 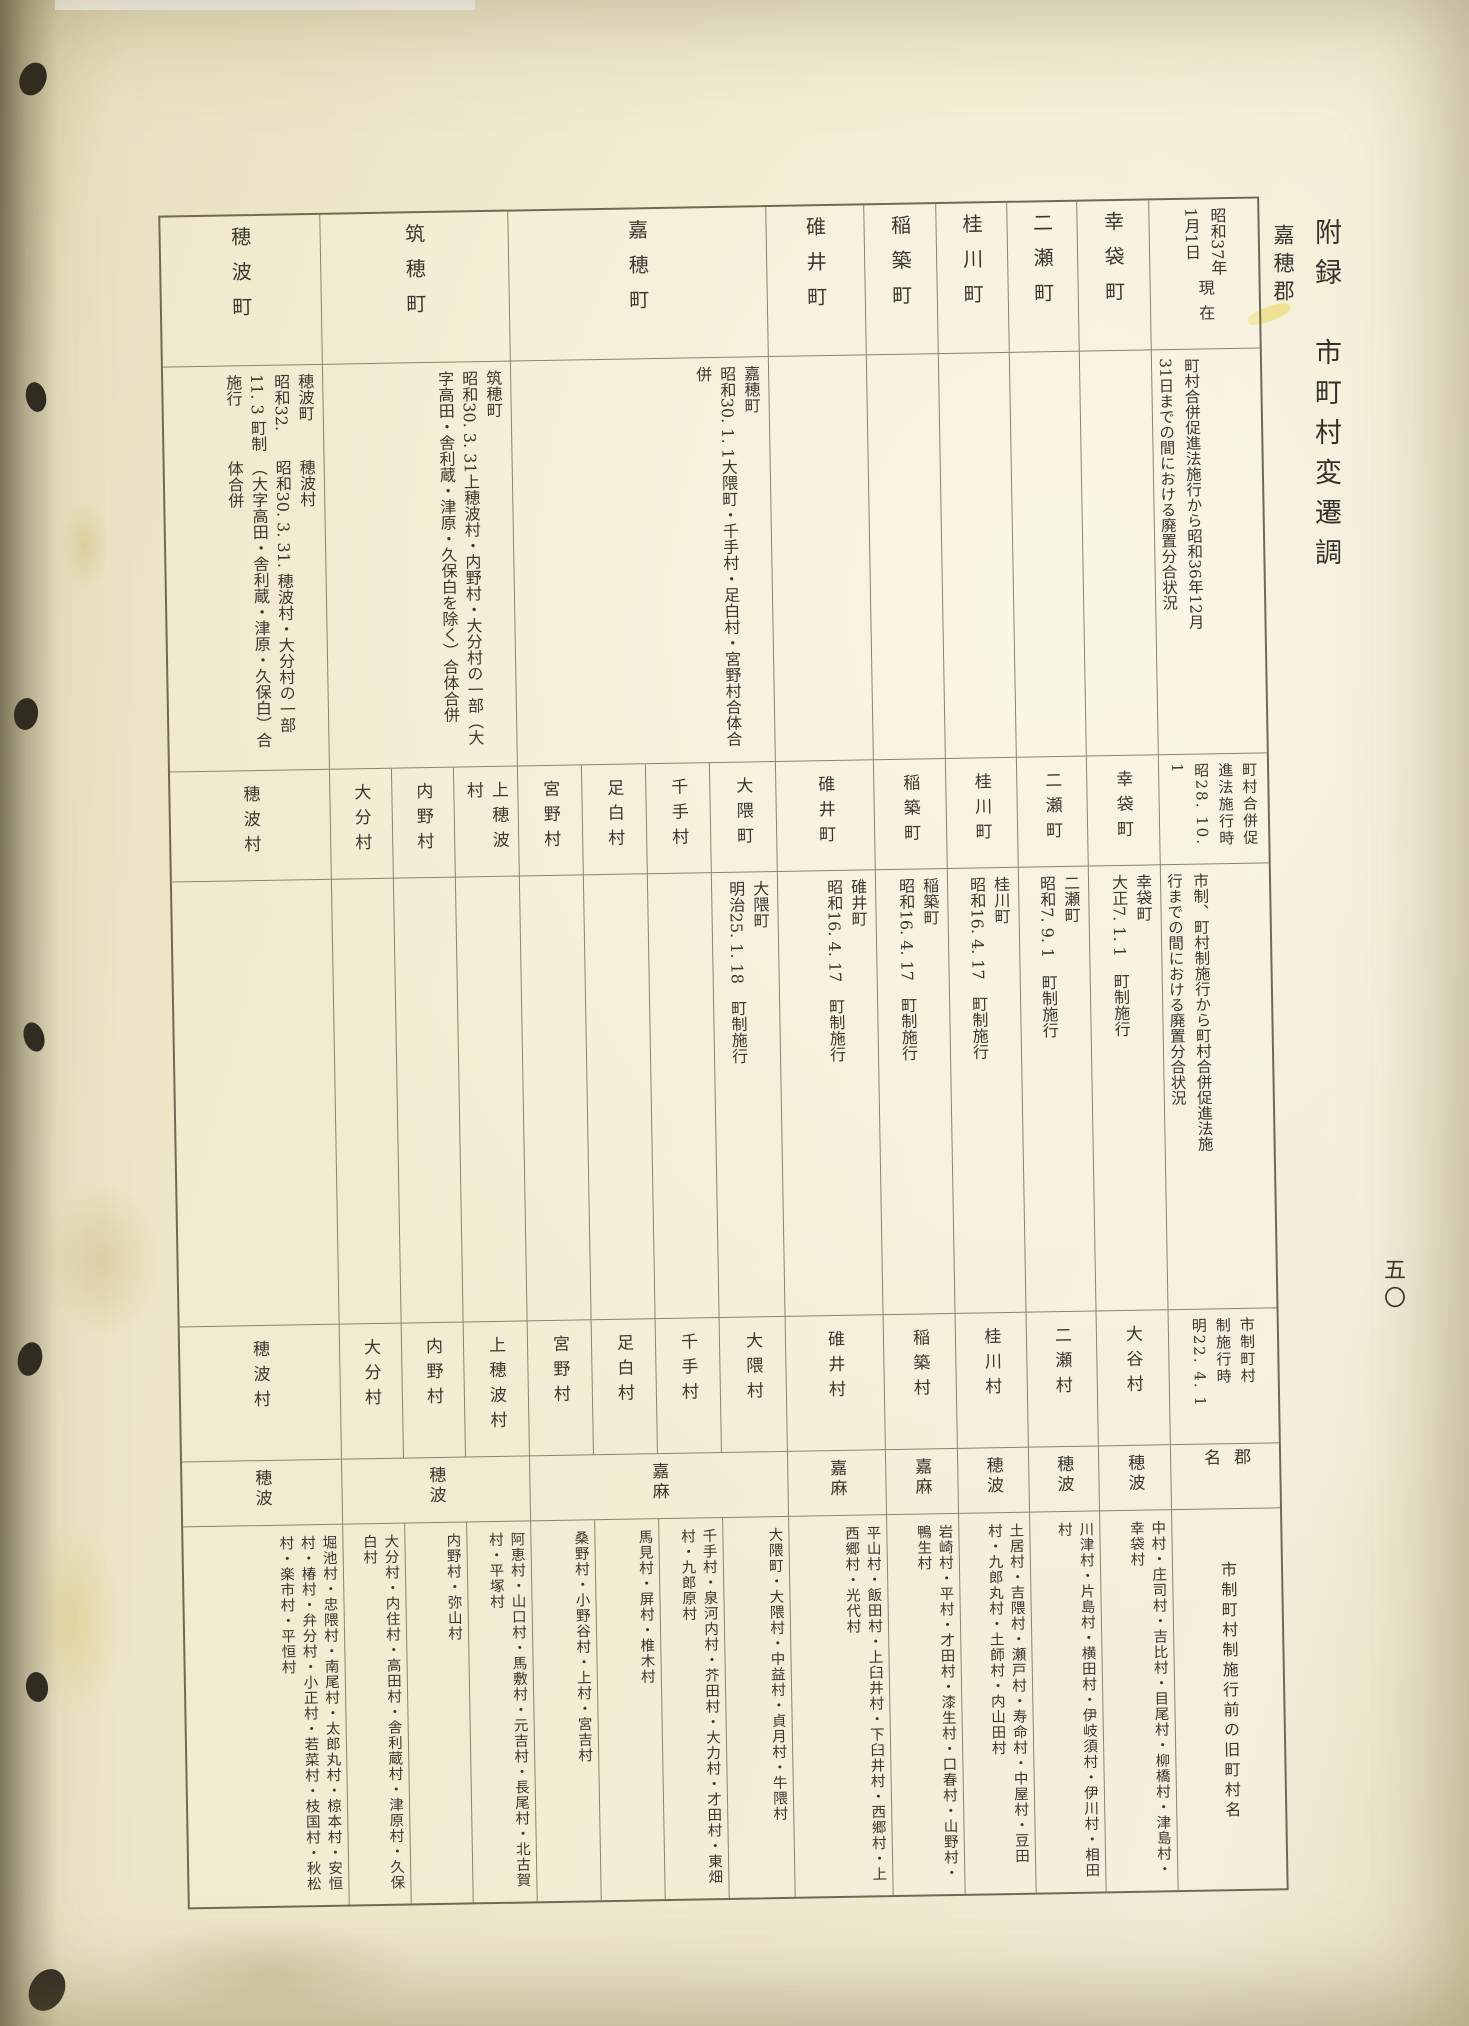 I want to click on cell-merger-1953-1961: 嘉穂町 昭和30. 1. 1大隈町・千手村・足白村・宮野村合体合併, so click(x=643, y=562).